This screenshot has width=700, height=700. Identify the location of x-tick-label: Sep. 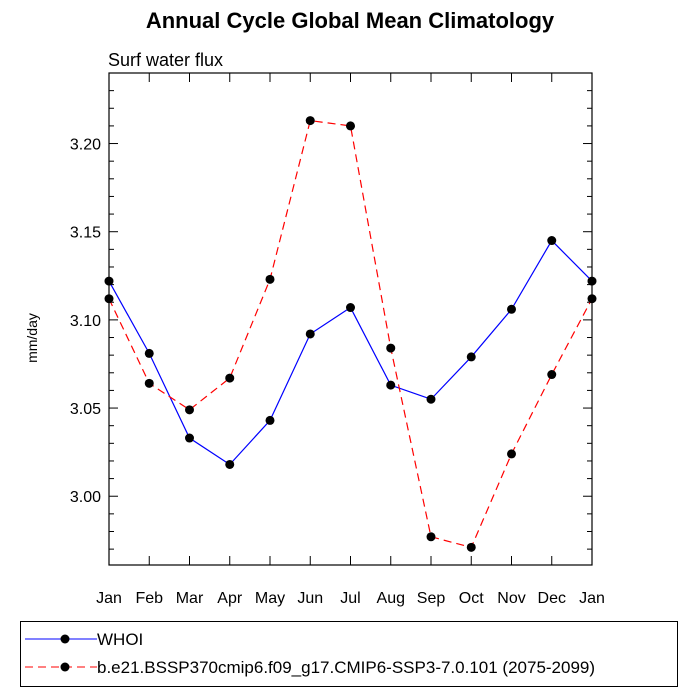
(431, 598).